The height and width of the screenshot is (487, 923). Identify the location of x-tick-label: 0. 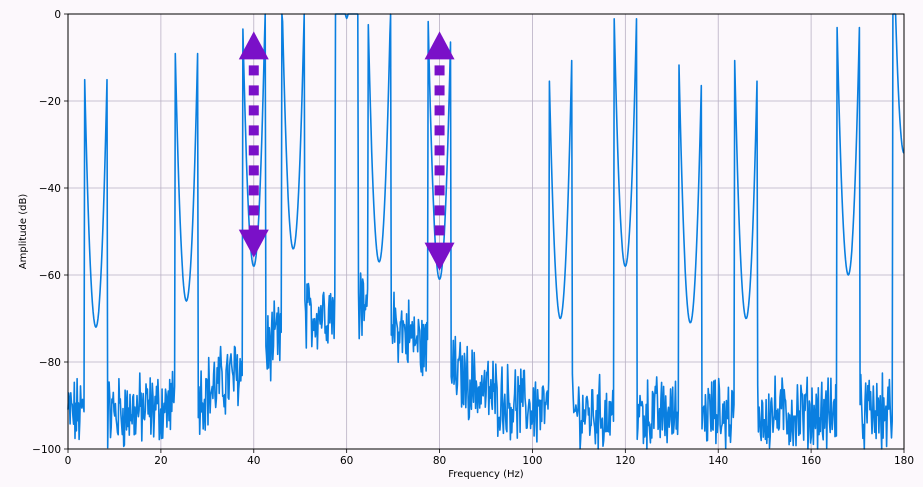
(68, 461).